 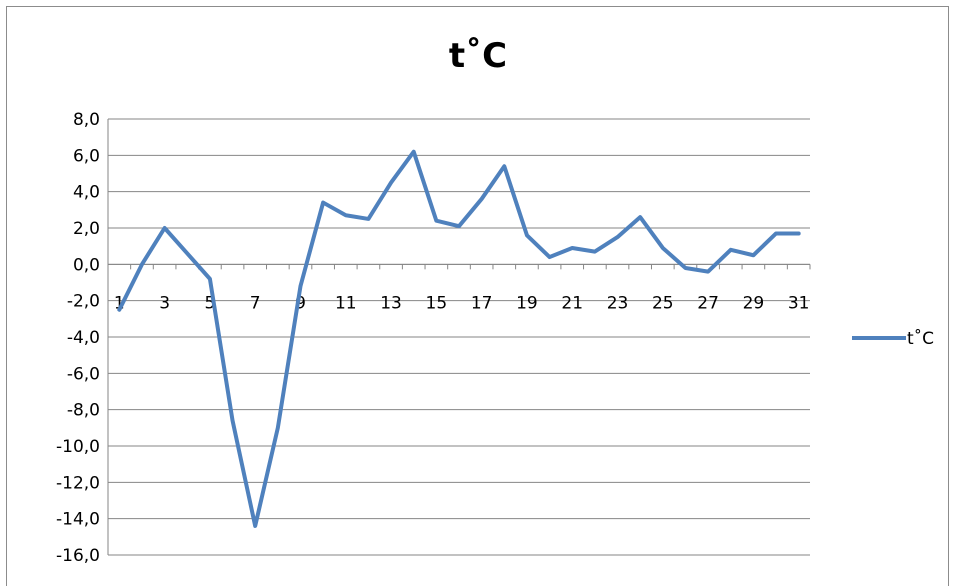 What do you see at coordinates (86, 193) in the screenshot?
I see `y-tick-label: 4,0` at bounding box center [86, 193].